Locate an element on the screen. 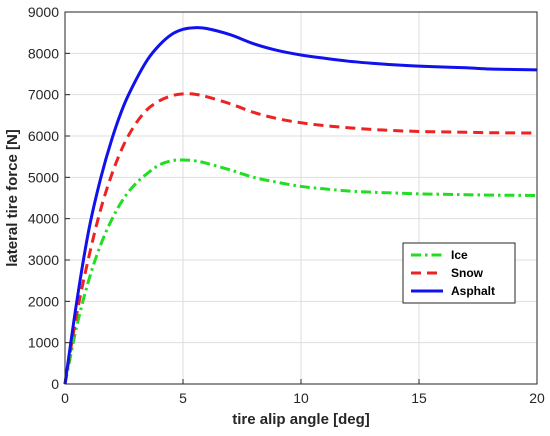 The image size is (550, 436). x-tick-label: 0 is located at coordinates (65, 398).